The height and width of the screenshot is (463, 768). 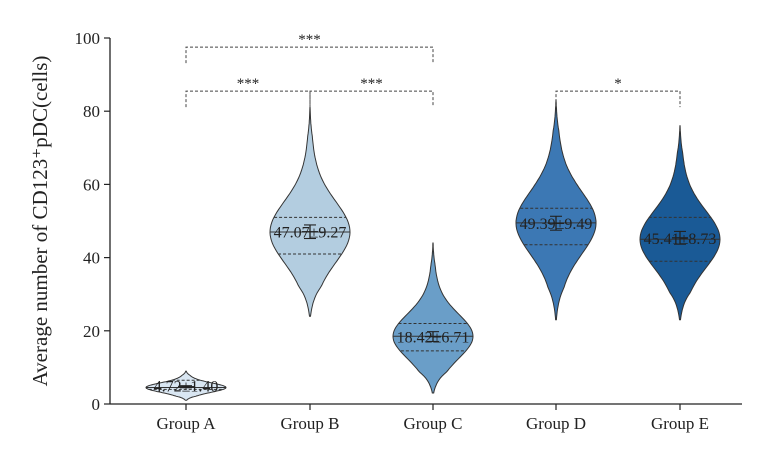 What do you see at coordinates (310, 212) in the screenshot?
I see `violin-group-b` at bounding box center [310, 212].